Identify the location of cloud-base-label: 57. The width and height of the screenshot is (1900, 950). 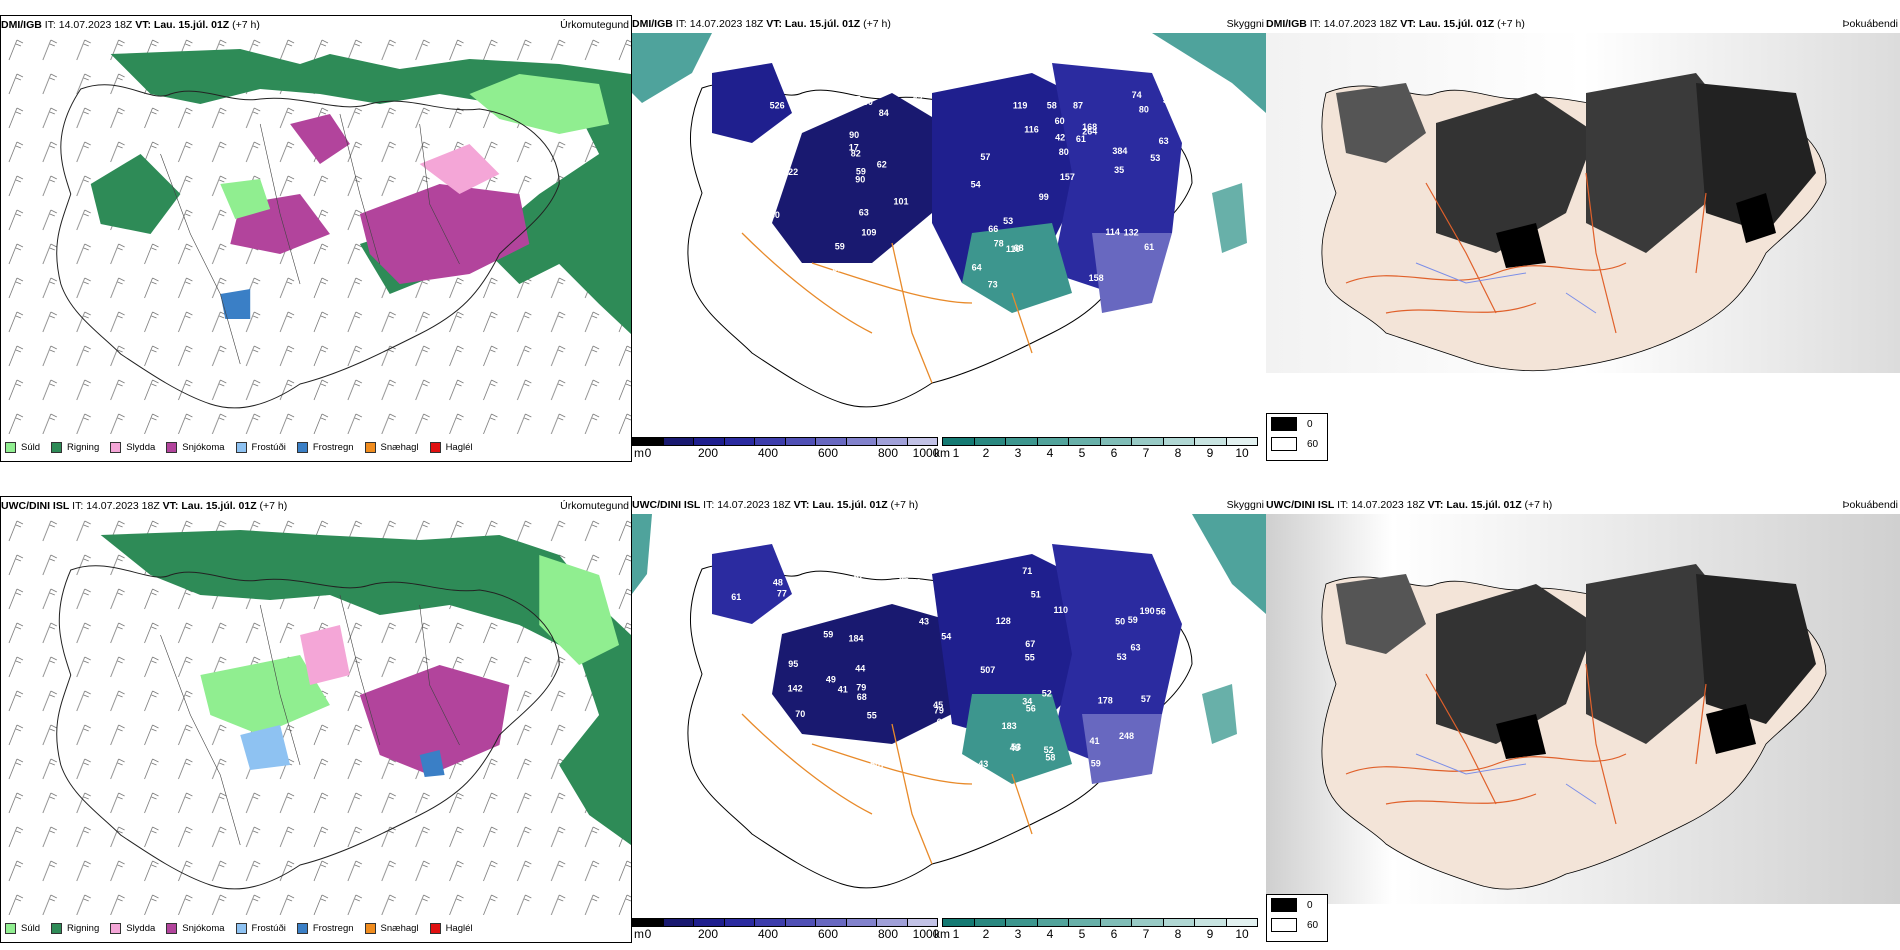
(985, 157).